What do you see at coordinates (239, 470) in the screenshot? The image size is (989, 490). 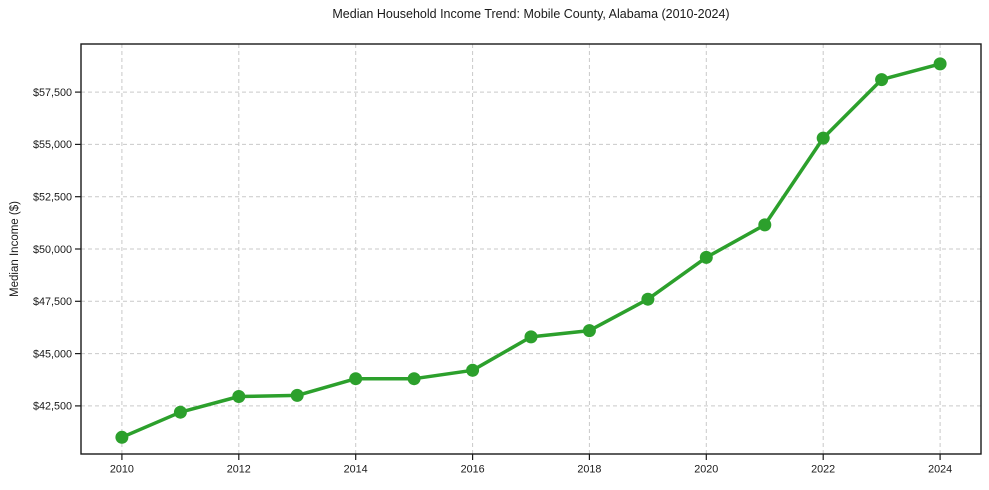 I see `x-tick-label: 2012` at bounding box center [239, 470].